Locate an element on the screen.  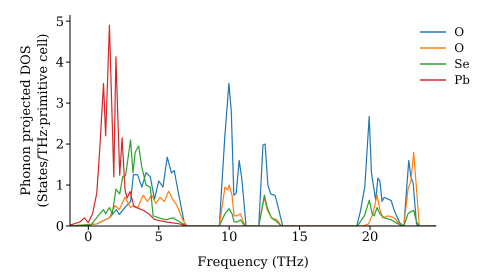
x-tick-label: 0 is located at coordinates (88, 238).